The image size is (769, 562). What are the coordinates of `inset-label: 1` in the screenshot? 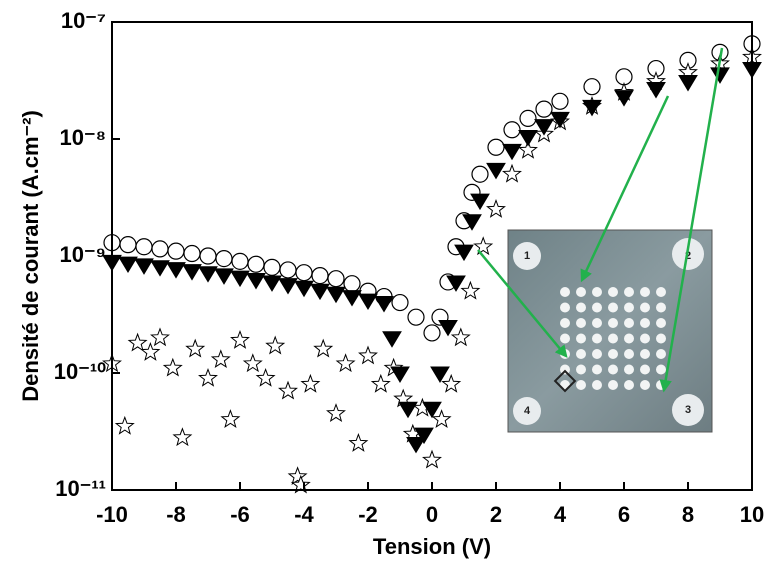 It's located at (527, 256).